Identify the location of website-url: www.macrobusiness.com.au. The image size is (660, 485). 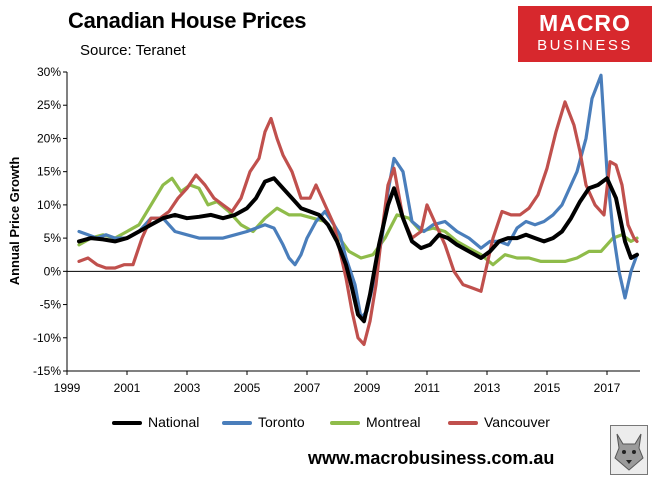
(431, 458).